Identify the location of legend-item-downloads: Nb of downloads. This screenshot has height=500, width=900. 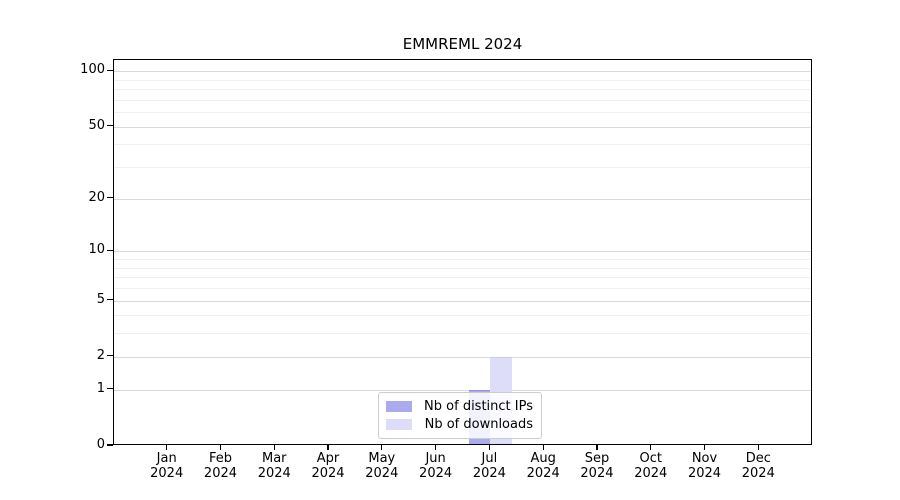
(459, 424).